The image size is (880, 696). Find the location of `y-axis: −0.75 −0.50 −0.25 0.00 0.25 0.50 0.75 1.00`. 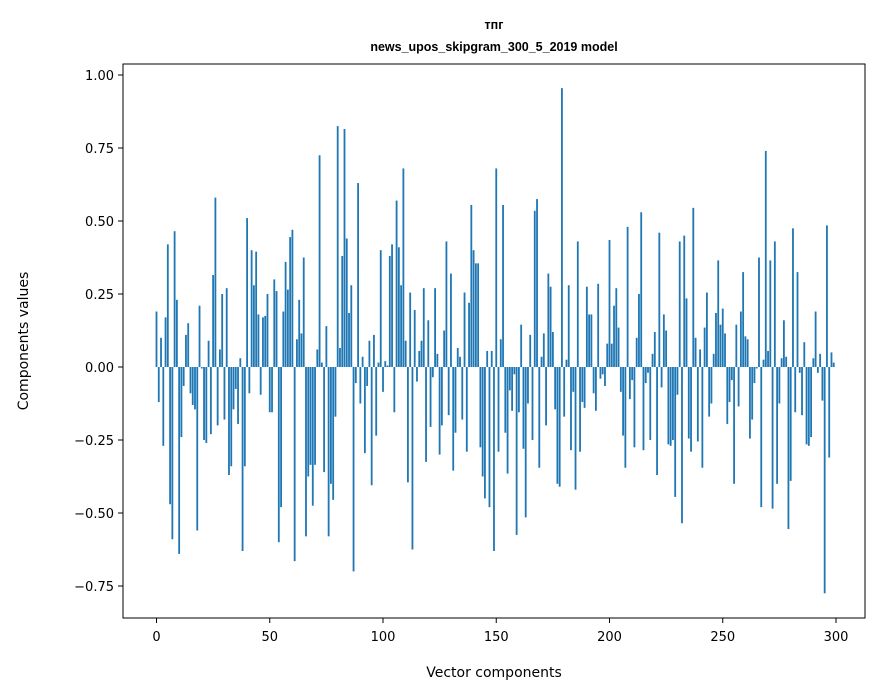

y-axis: −0.75 −0.50 −0.25 0.00 0.25 0.50 0.75 1.00 is located at coordinates (98, 332).